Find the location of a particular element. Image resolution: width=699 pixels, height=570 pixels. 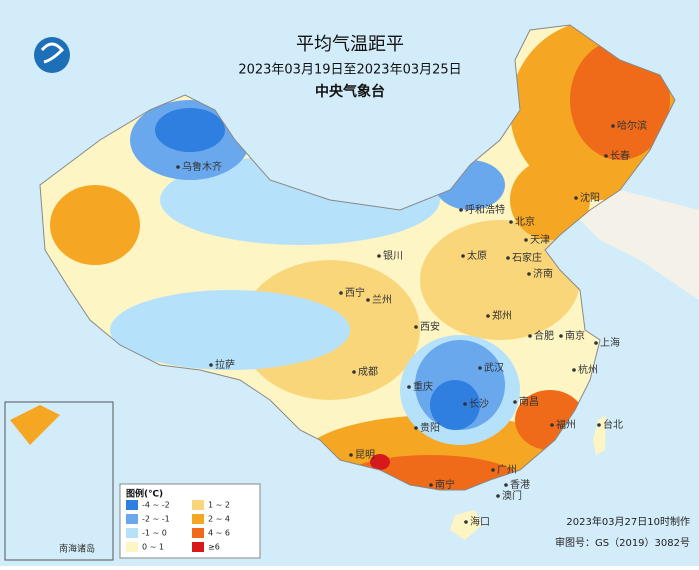

city-label: 长春 is located at coordinates (620, 156).